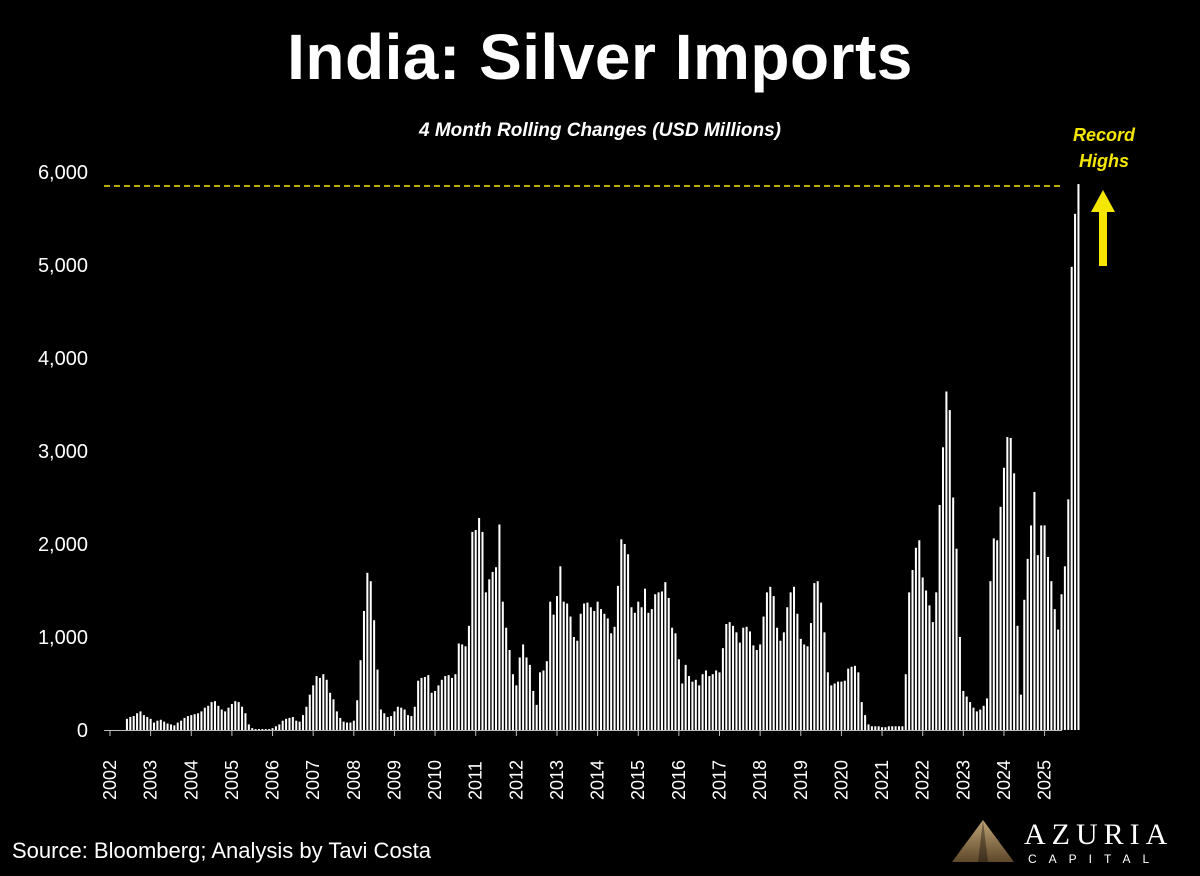  What do you see at coordinates (516, 780) in the screenshot?
I see `x-tick-label: 2012` at bounding box center [516, 780].